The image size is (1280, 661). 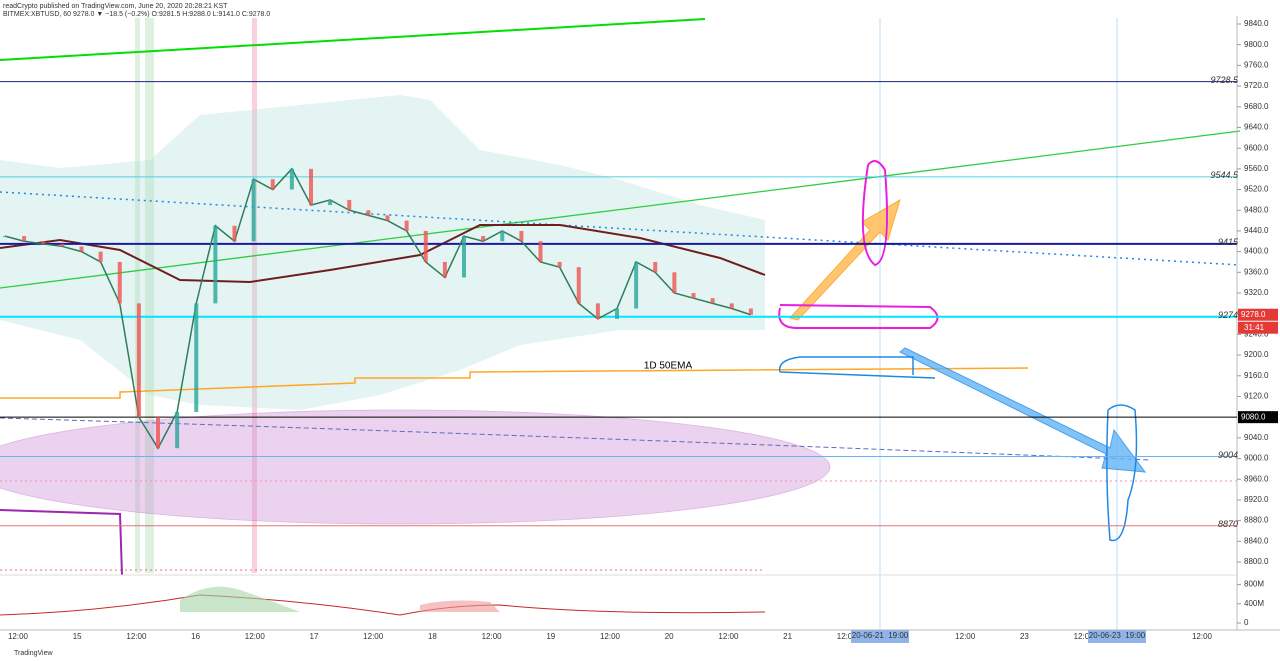 What do you see at coordinates (1256, 209) in the screenshot?
I see `y-tick-label: 9480.0` at bounding box center [1256, 209].